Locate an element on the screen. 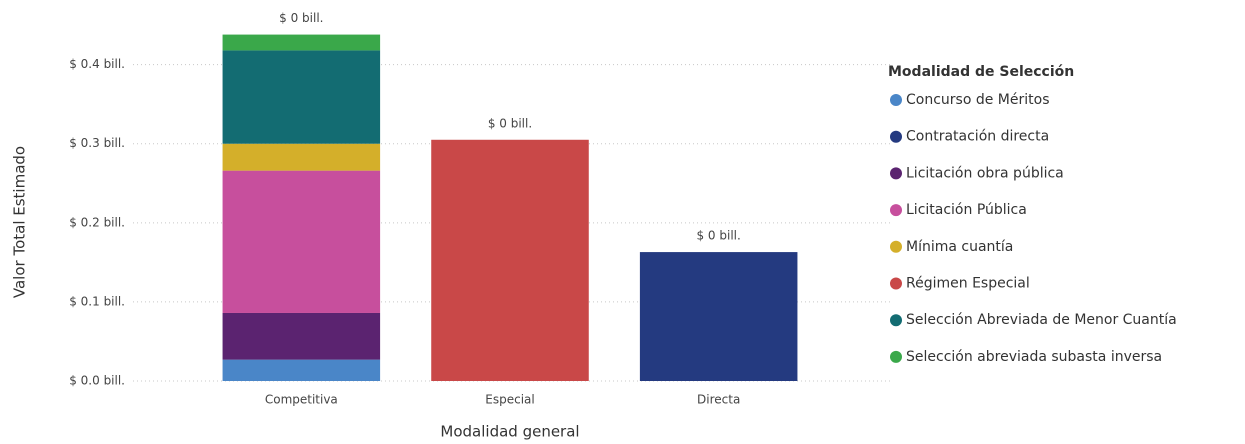 Image resolution: width=1245 pixels, height=444 pixels. legend-item: Licitación obra pública is located at coordinates (985, 173).